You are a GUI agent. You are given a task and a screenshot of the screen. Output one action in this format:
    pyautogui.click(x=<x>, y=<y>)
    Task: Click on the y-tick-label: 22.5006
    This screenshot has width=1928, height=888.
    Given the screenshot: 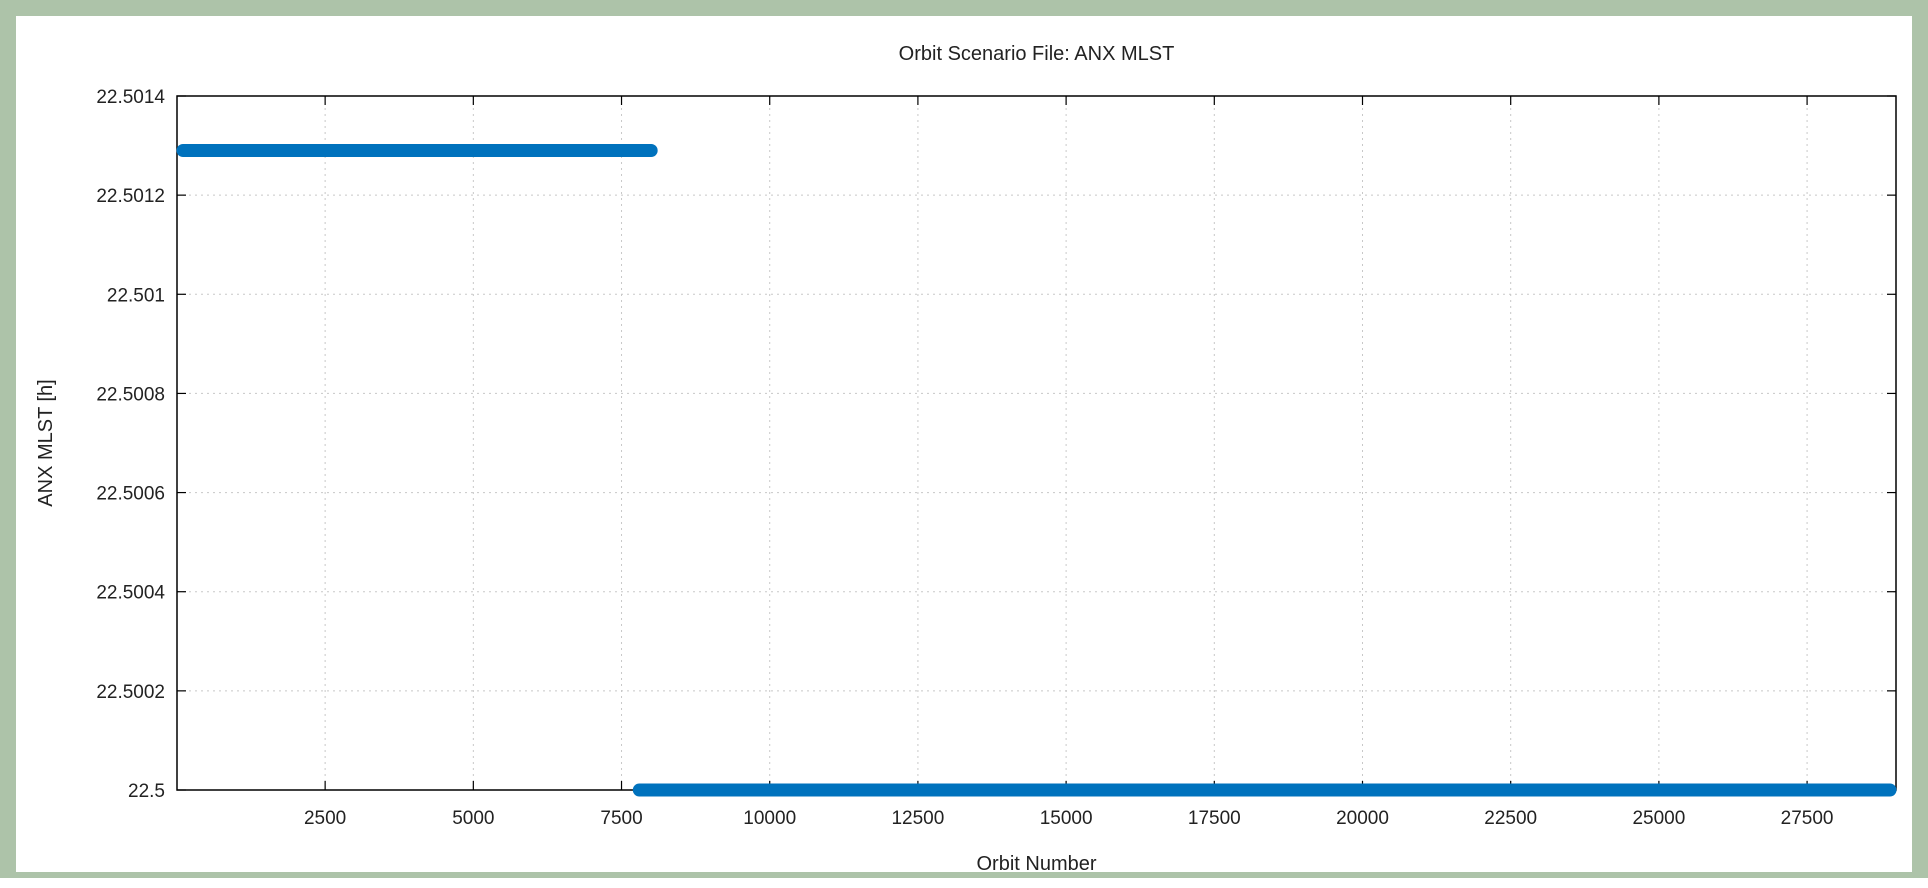 What is the action you would take?
    pyautogui.click(x=130, y=494)
    